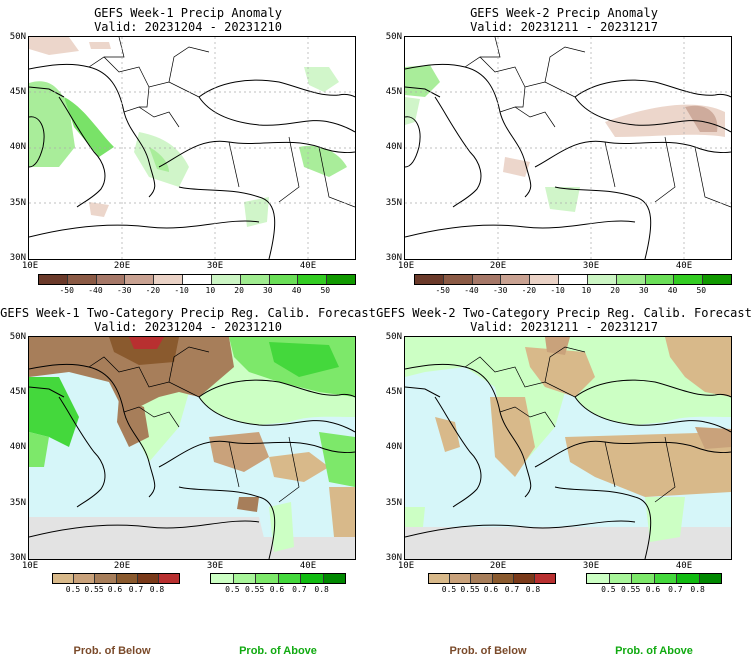 The width and height of the screenshot is (752, 662). Describe the element at coordinates (188, 13) in the screenshot. I see `panel1-title: GEFS Week-1 Precip Anomaly` at that location.